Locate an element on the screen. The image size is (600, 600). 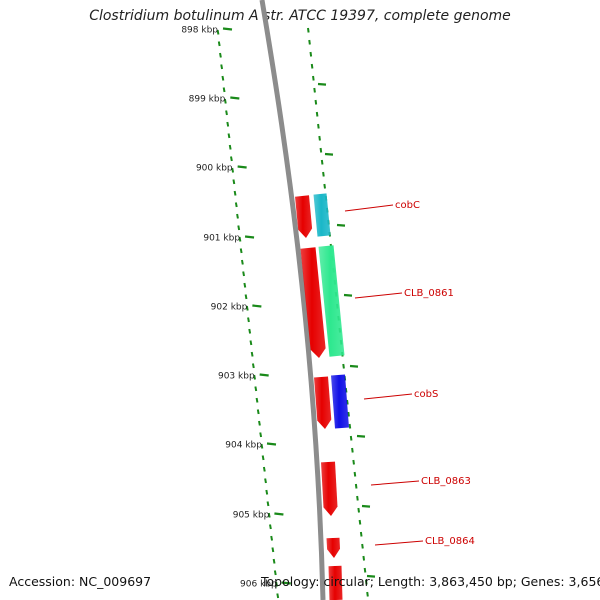
ruler-tick-label: 904 kbp is located at coordinates (243, 446).